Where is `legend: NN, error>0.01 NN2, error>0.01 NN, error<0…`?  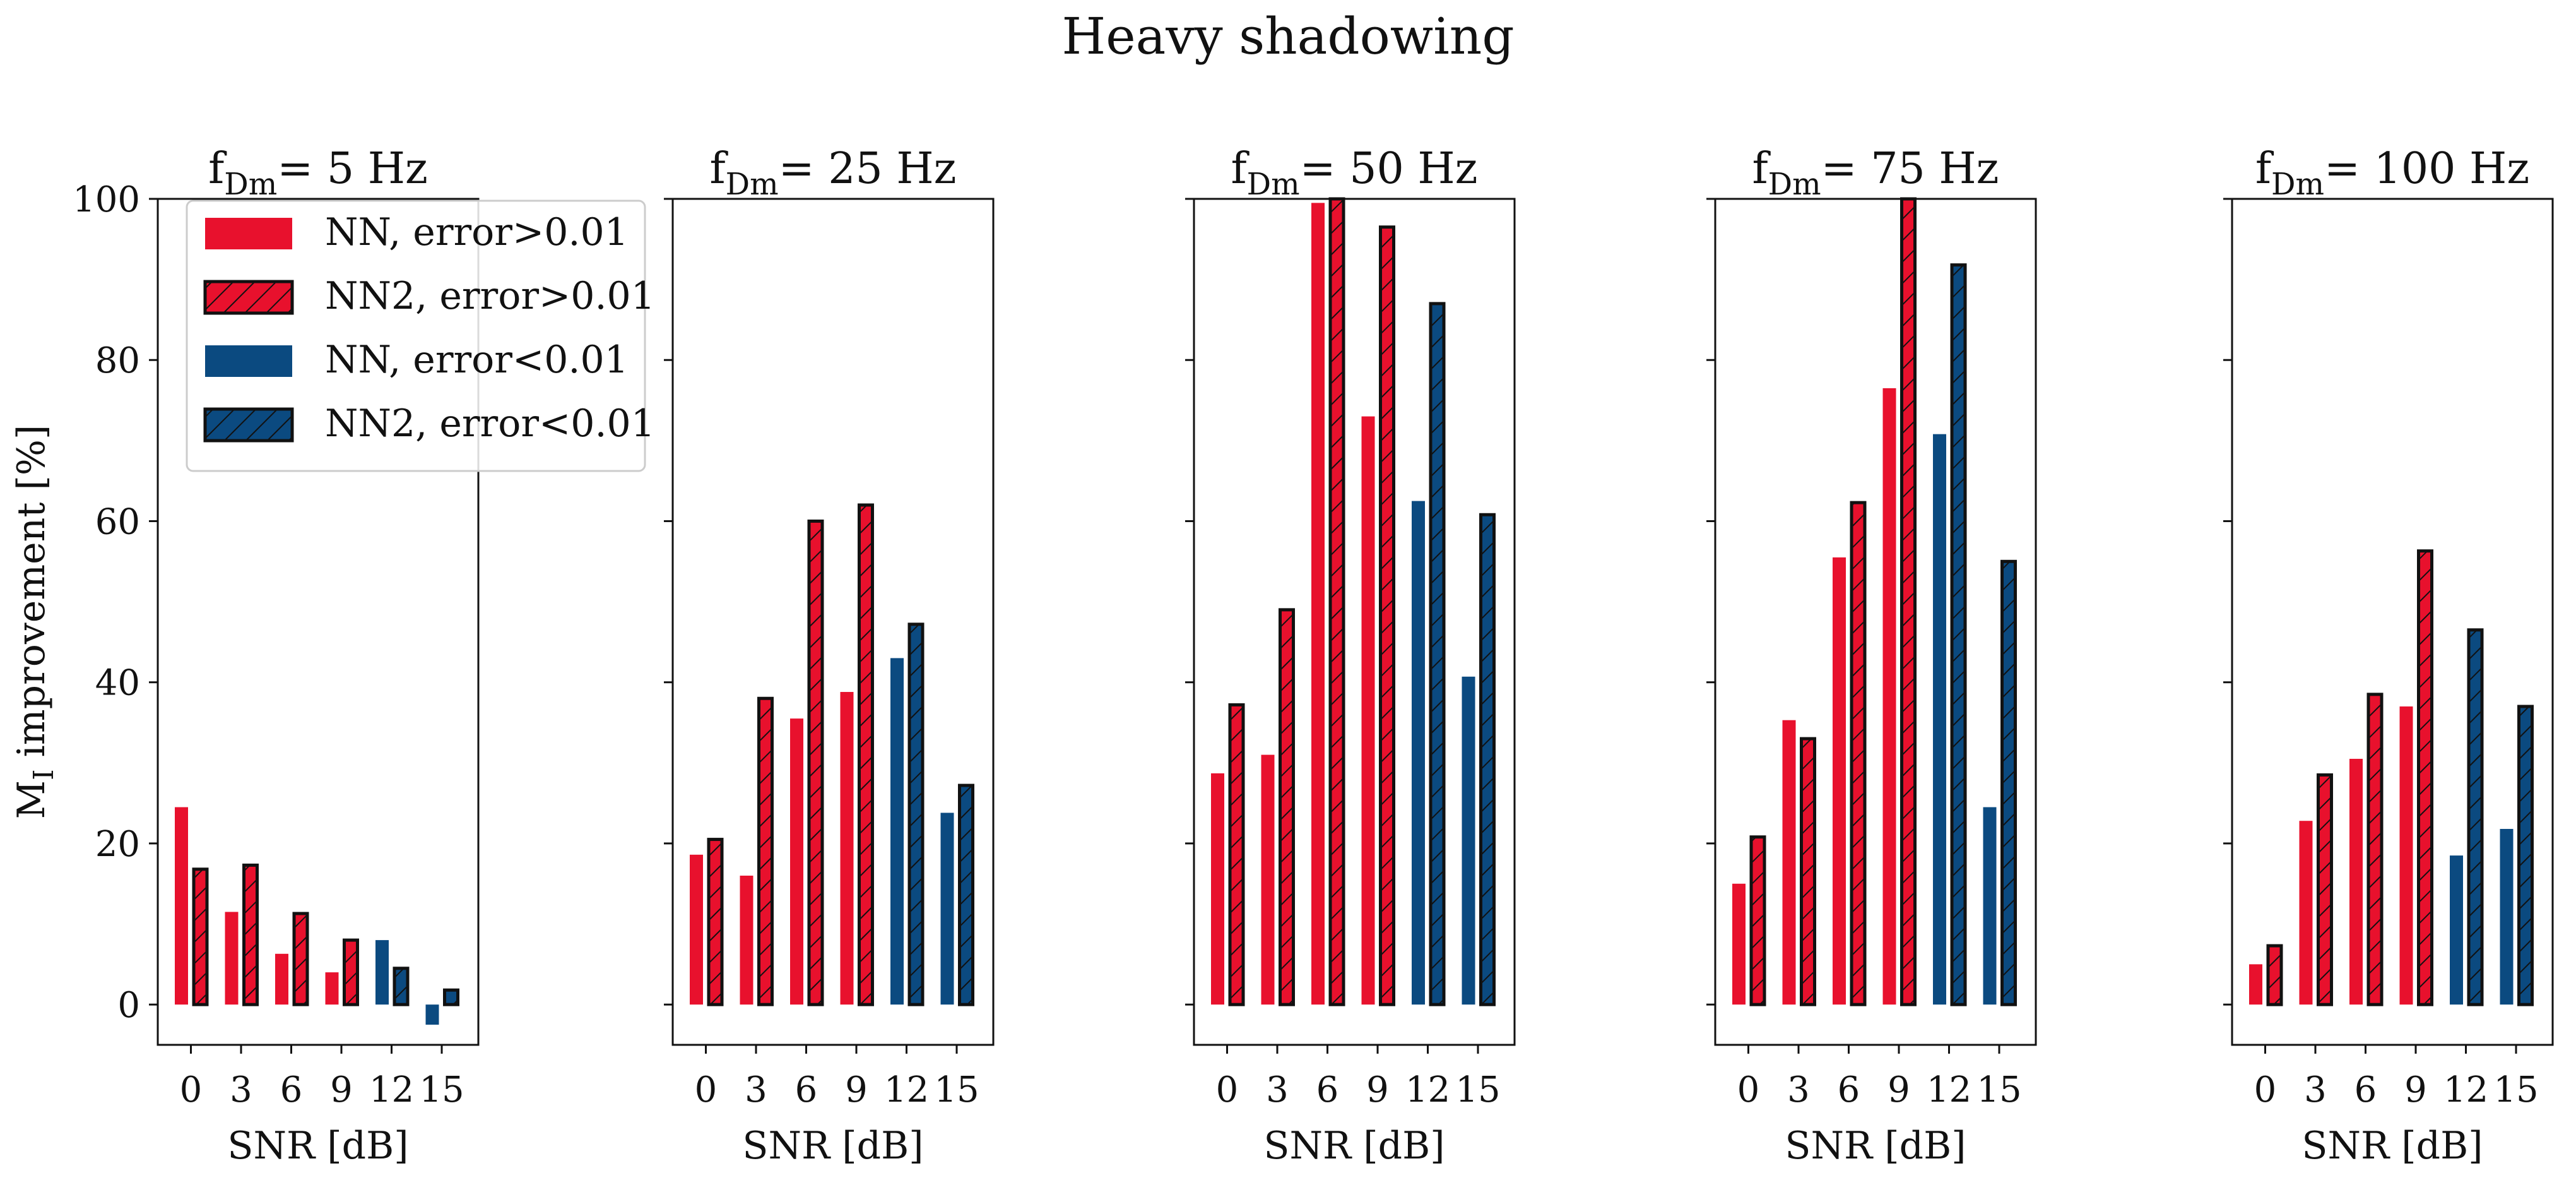
legend: NN, error>0.01 NN2, error>0.01 NN, error<0… is located at coordinates (421, 335).